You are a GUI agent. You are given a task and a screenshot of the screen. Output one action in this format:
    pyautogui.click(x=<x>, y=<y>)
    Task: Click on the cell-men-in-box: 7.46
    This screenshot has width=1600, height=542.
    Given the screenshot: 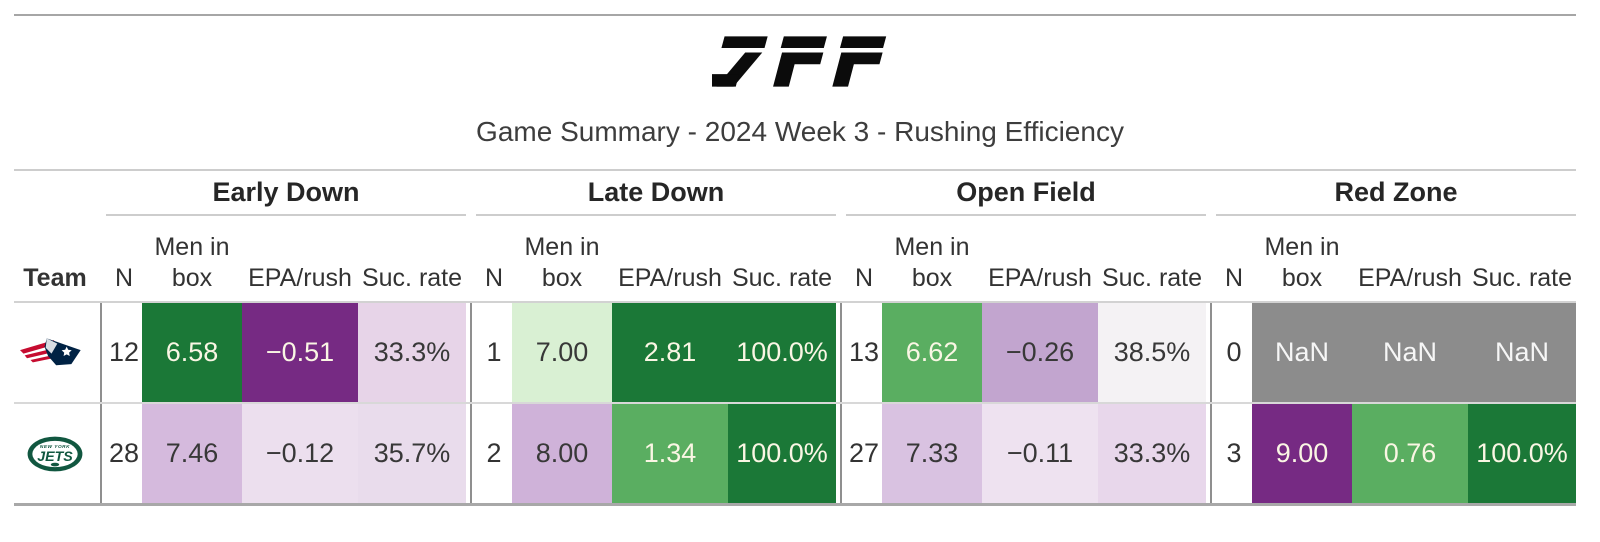 What is the action you would take?
    pyautogui.click(x=192, y=453)
    